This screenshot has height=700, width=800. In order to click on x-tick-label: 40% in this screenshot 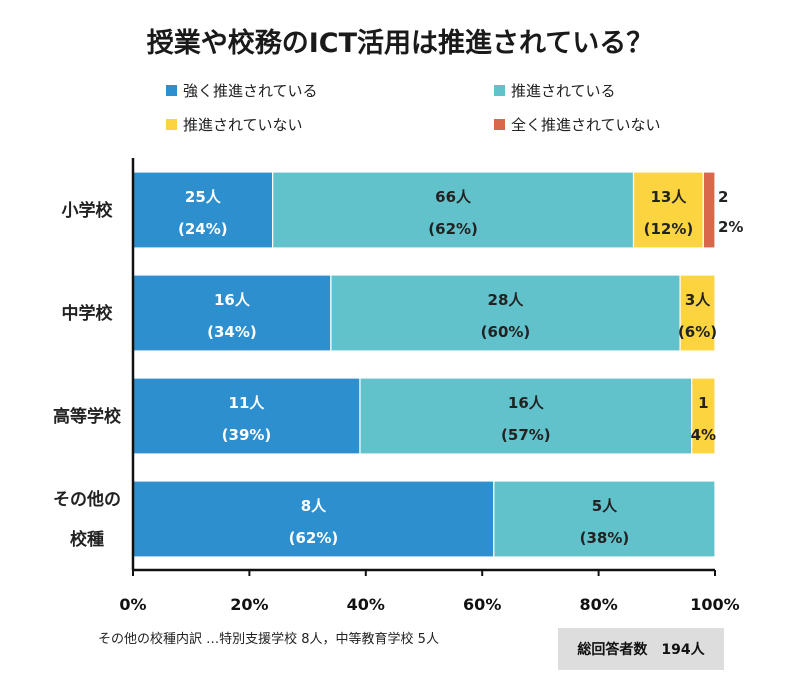, I will do `click(366, 604)`.